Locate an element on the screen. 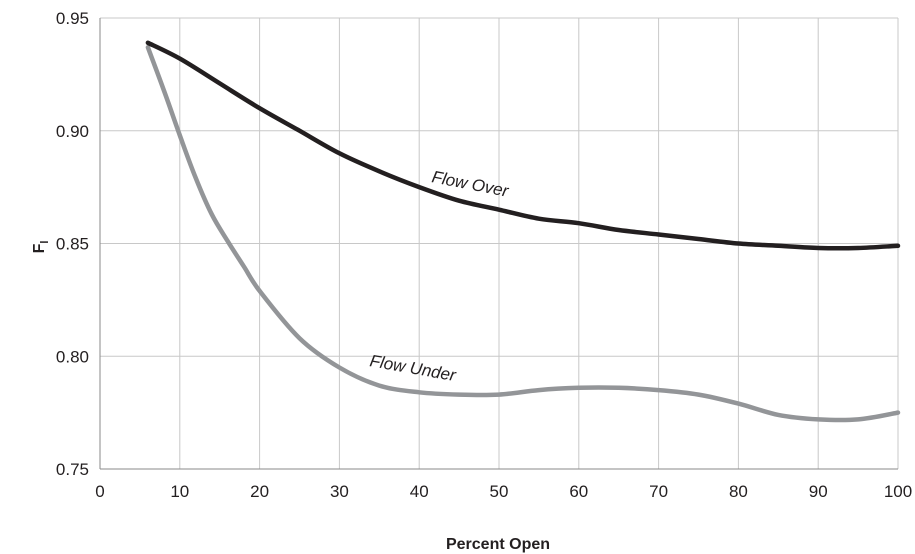  x-tick-label-1: 10 is located at coordinates (179, 491).